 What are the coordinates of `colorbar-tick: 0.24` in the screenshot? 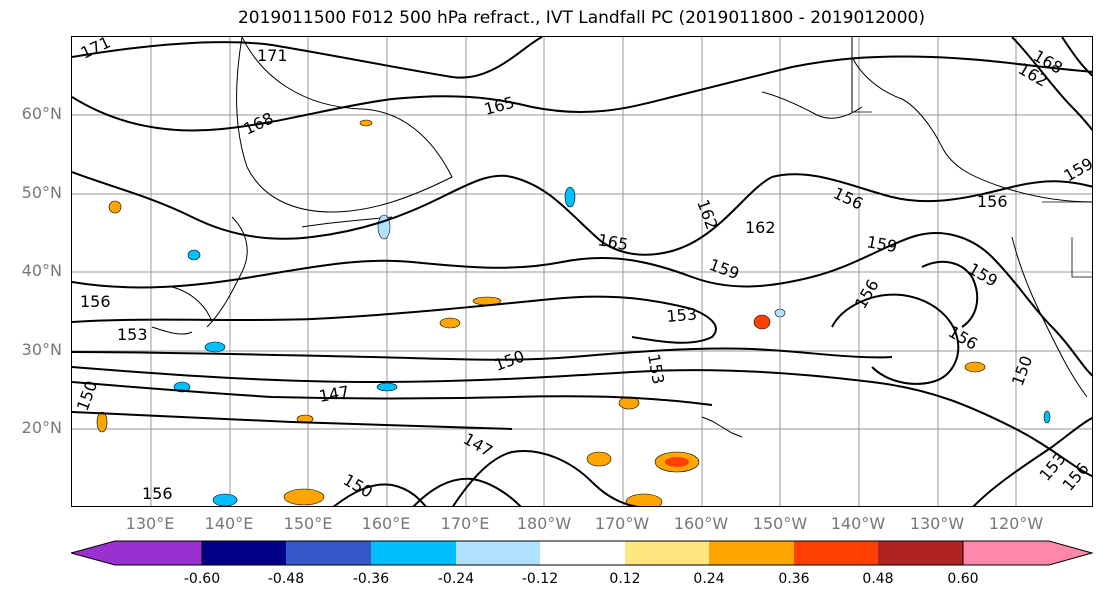 It's located at (709, 579).